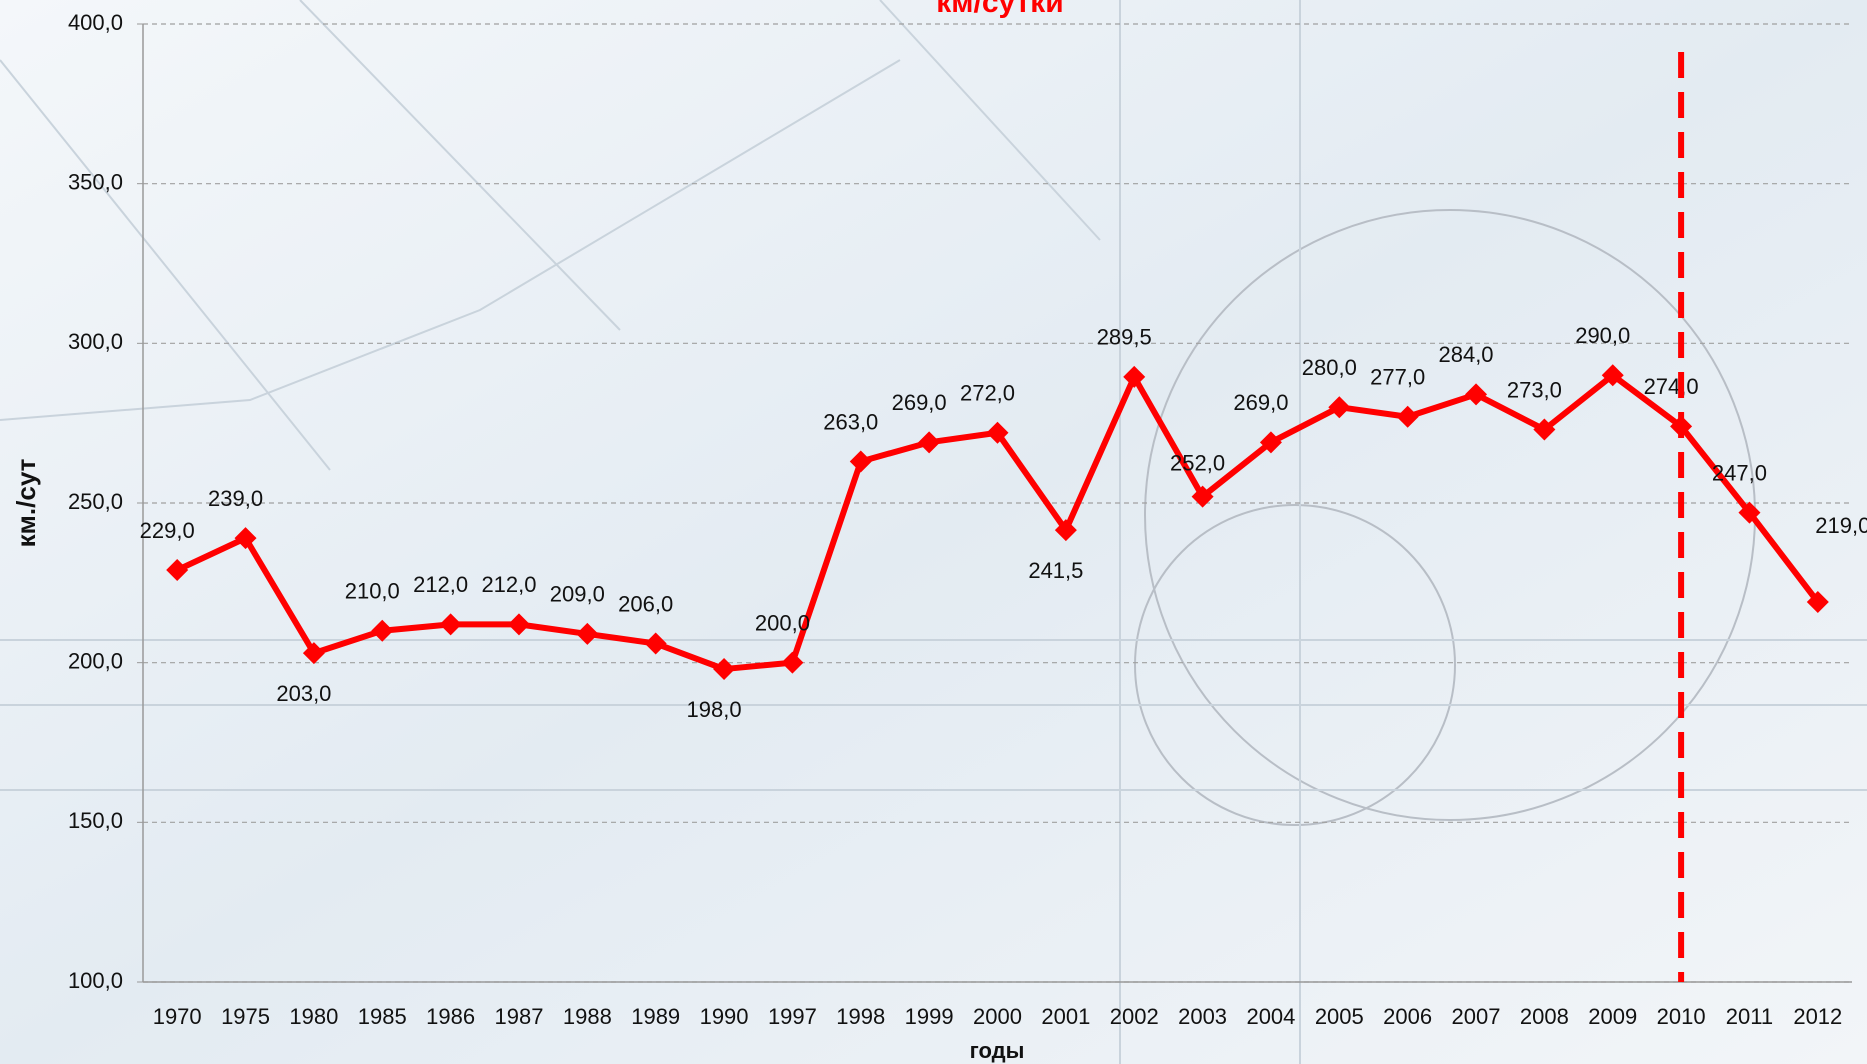  What do you see at coordinates (167, 530) in the screenshot?
I see `data-label: 229,0` at bounding box center [167, 530].